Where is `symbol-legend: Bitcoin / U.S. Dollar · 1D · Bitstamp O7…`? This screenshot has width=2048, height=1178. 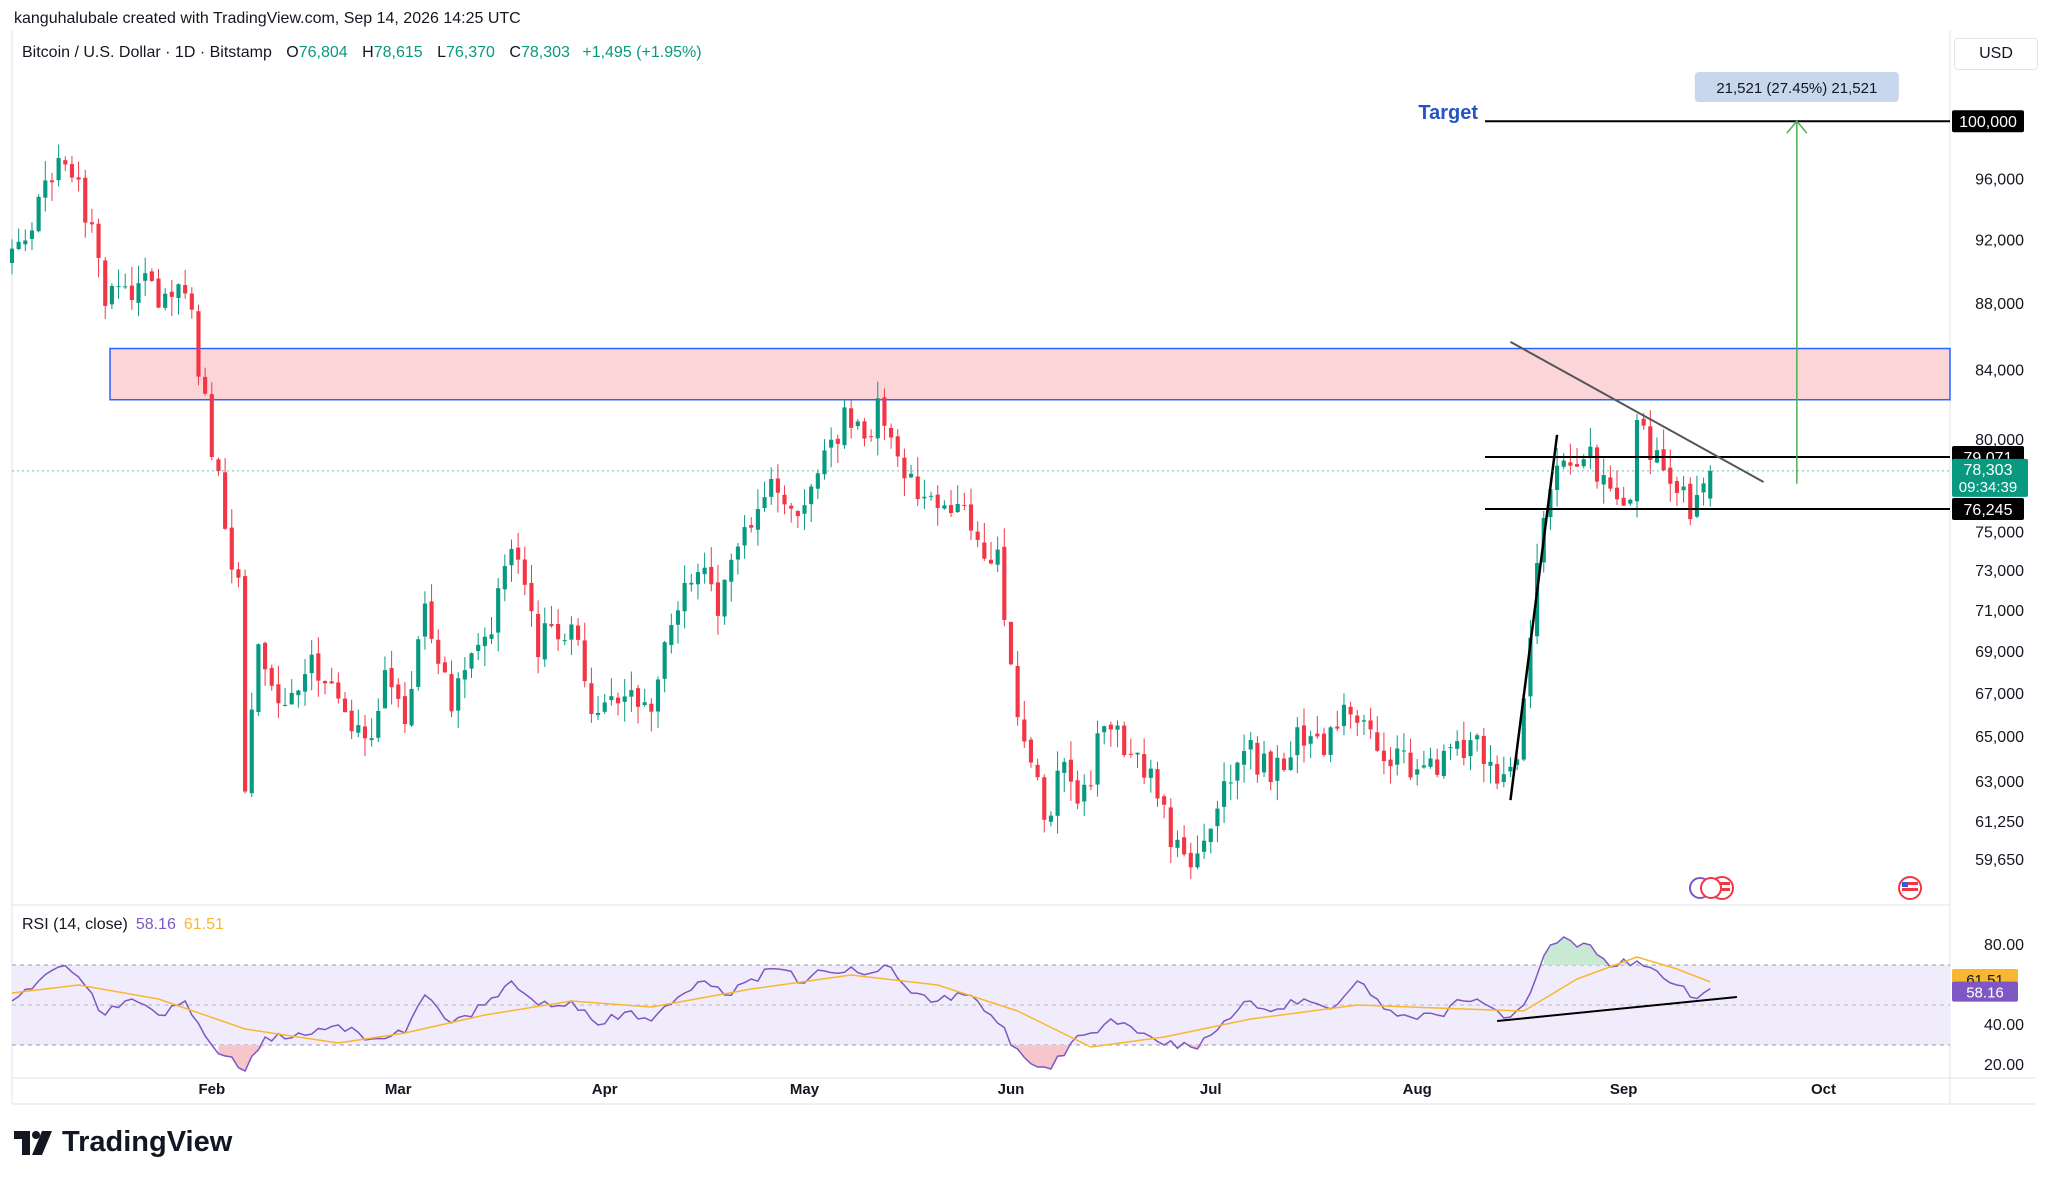 symbol-legend: Bitcoin / U.S. Dollar · 1D · Bitstamp O7… is located at coordinates (362, 53).